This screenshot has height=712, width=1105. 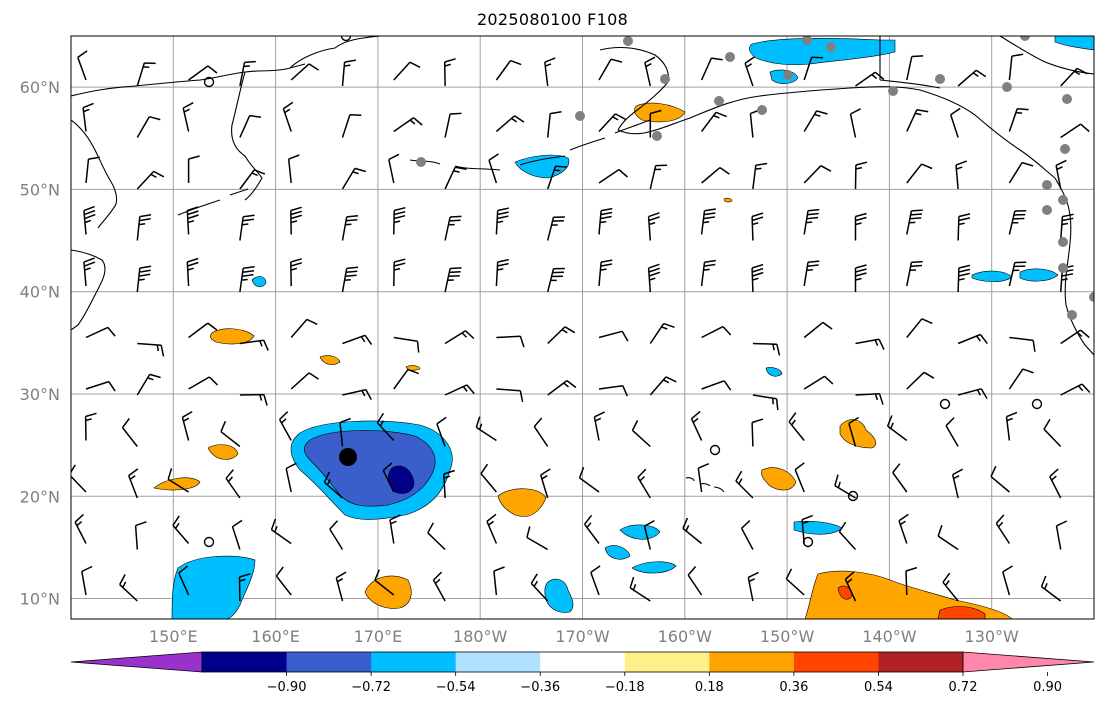 I want to click on coastline-canada, so click(x=1046, y=55).